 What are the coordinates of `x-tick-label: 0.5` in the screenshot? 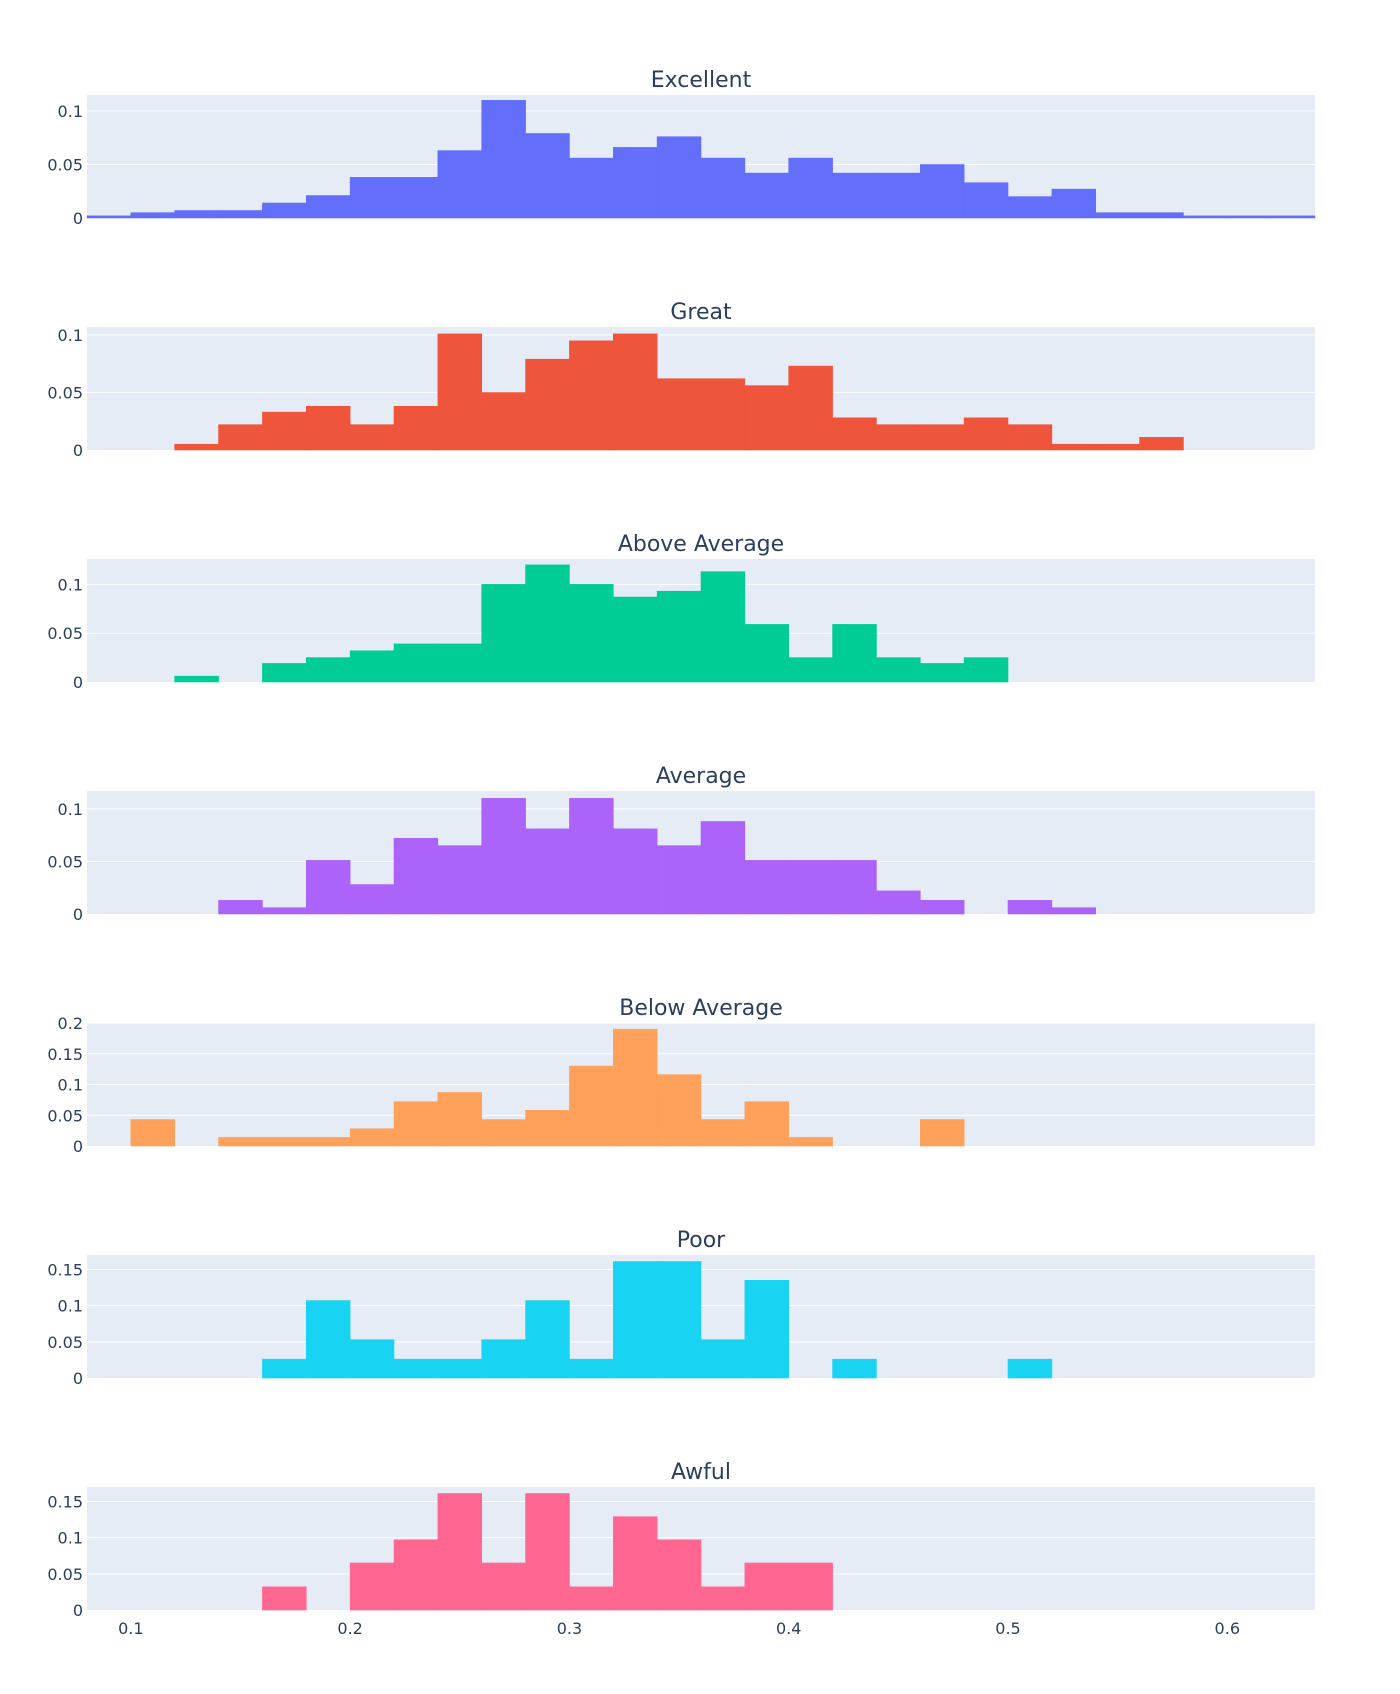 It's located at (1007, 1628).